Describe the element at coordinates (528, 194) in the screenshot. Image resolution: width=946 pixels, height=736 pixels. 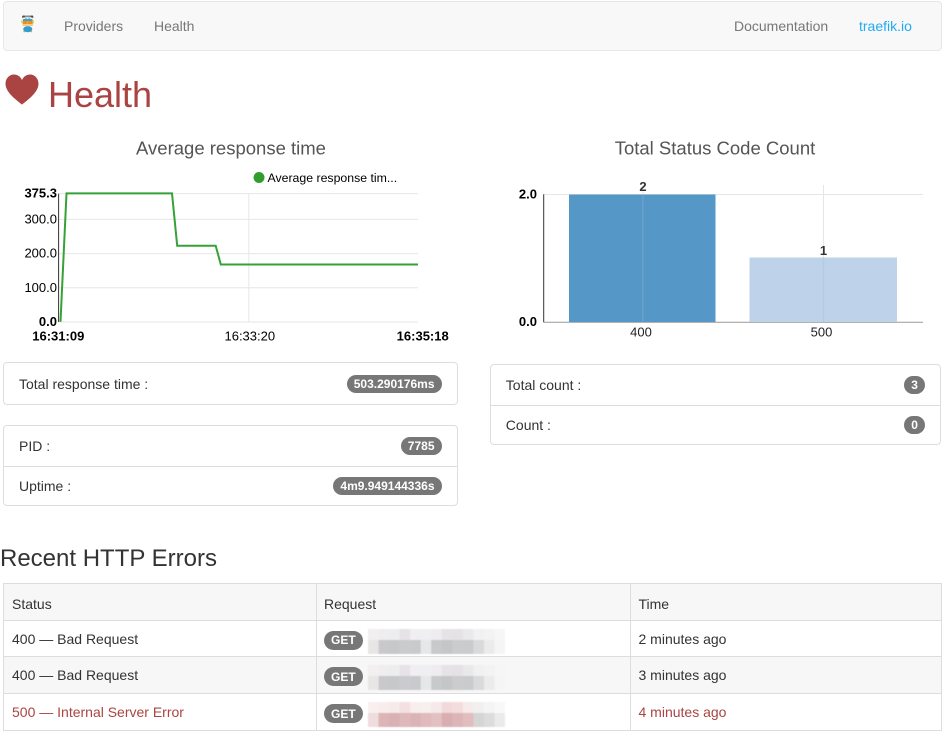
I see `svg-text: 2.0` at that location.